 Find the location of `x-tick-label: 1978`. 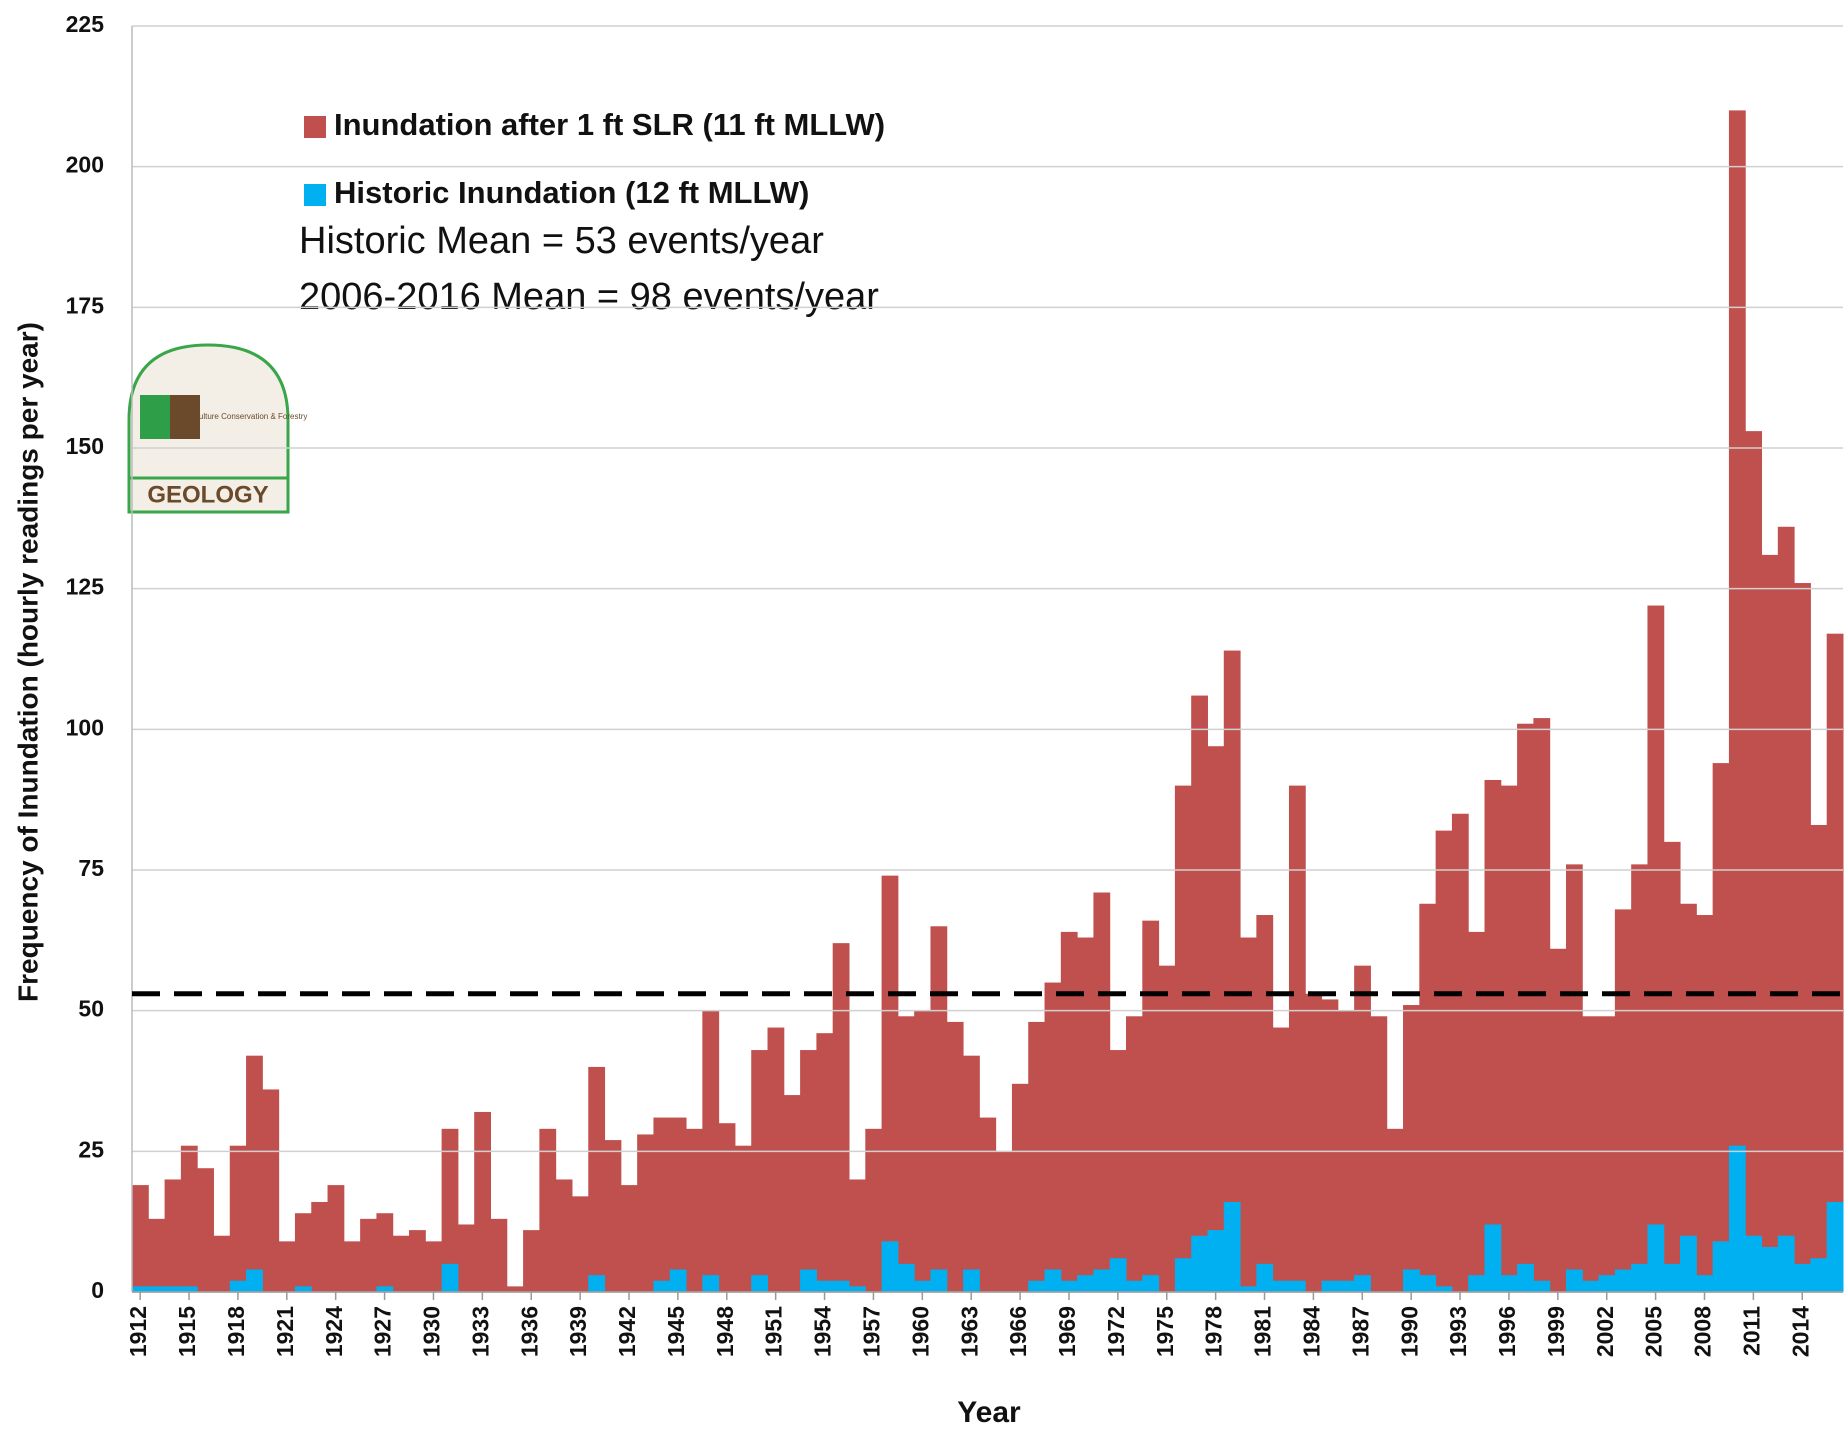

x-tick-label: 1978 is located at coordinates (1214, 1331).